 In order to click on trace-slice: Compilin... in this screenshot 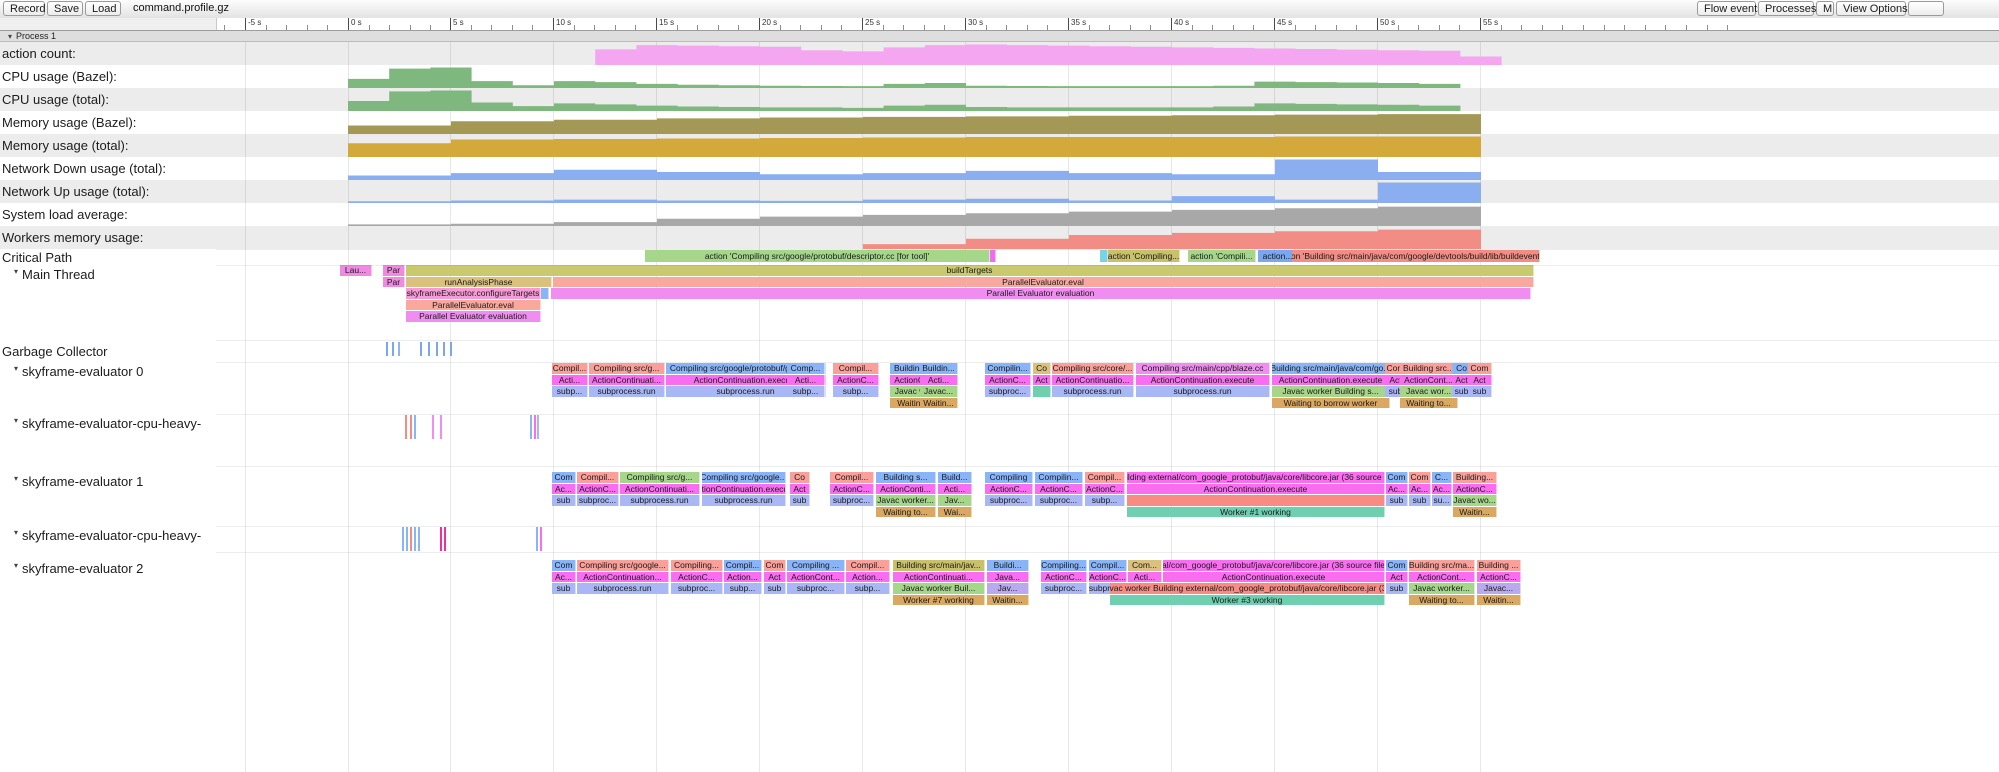, I will do `click(1059, 477)`.